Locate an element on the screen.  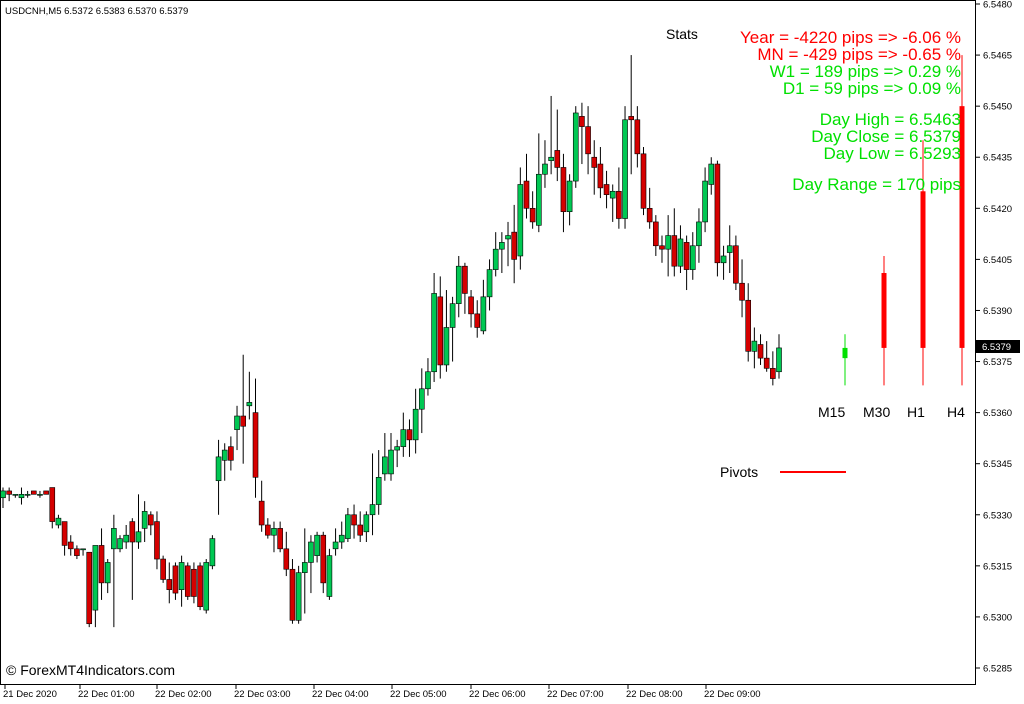
timeframe-bars: M15 M30 H1 H4 is located at coordinates (891, 237).